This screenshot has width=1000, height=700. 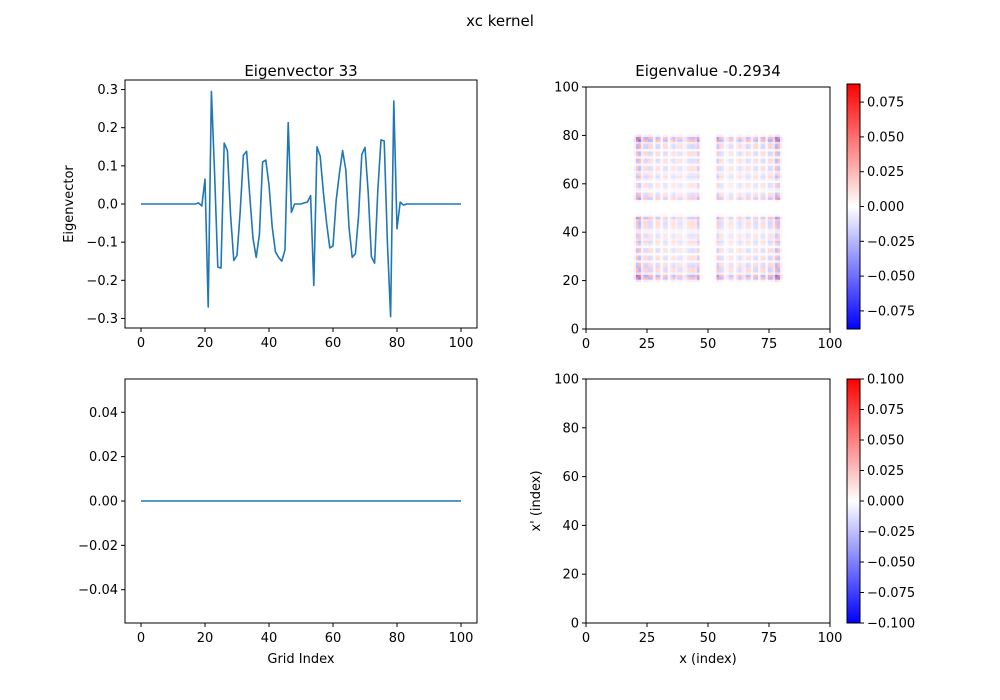 I want to click on colorbar-tick-label: −0.075, so click(x=891, y=311).